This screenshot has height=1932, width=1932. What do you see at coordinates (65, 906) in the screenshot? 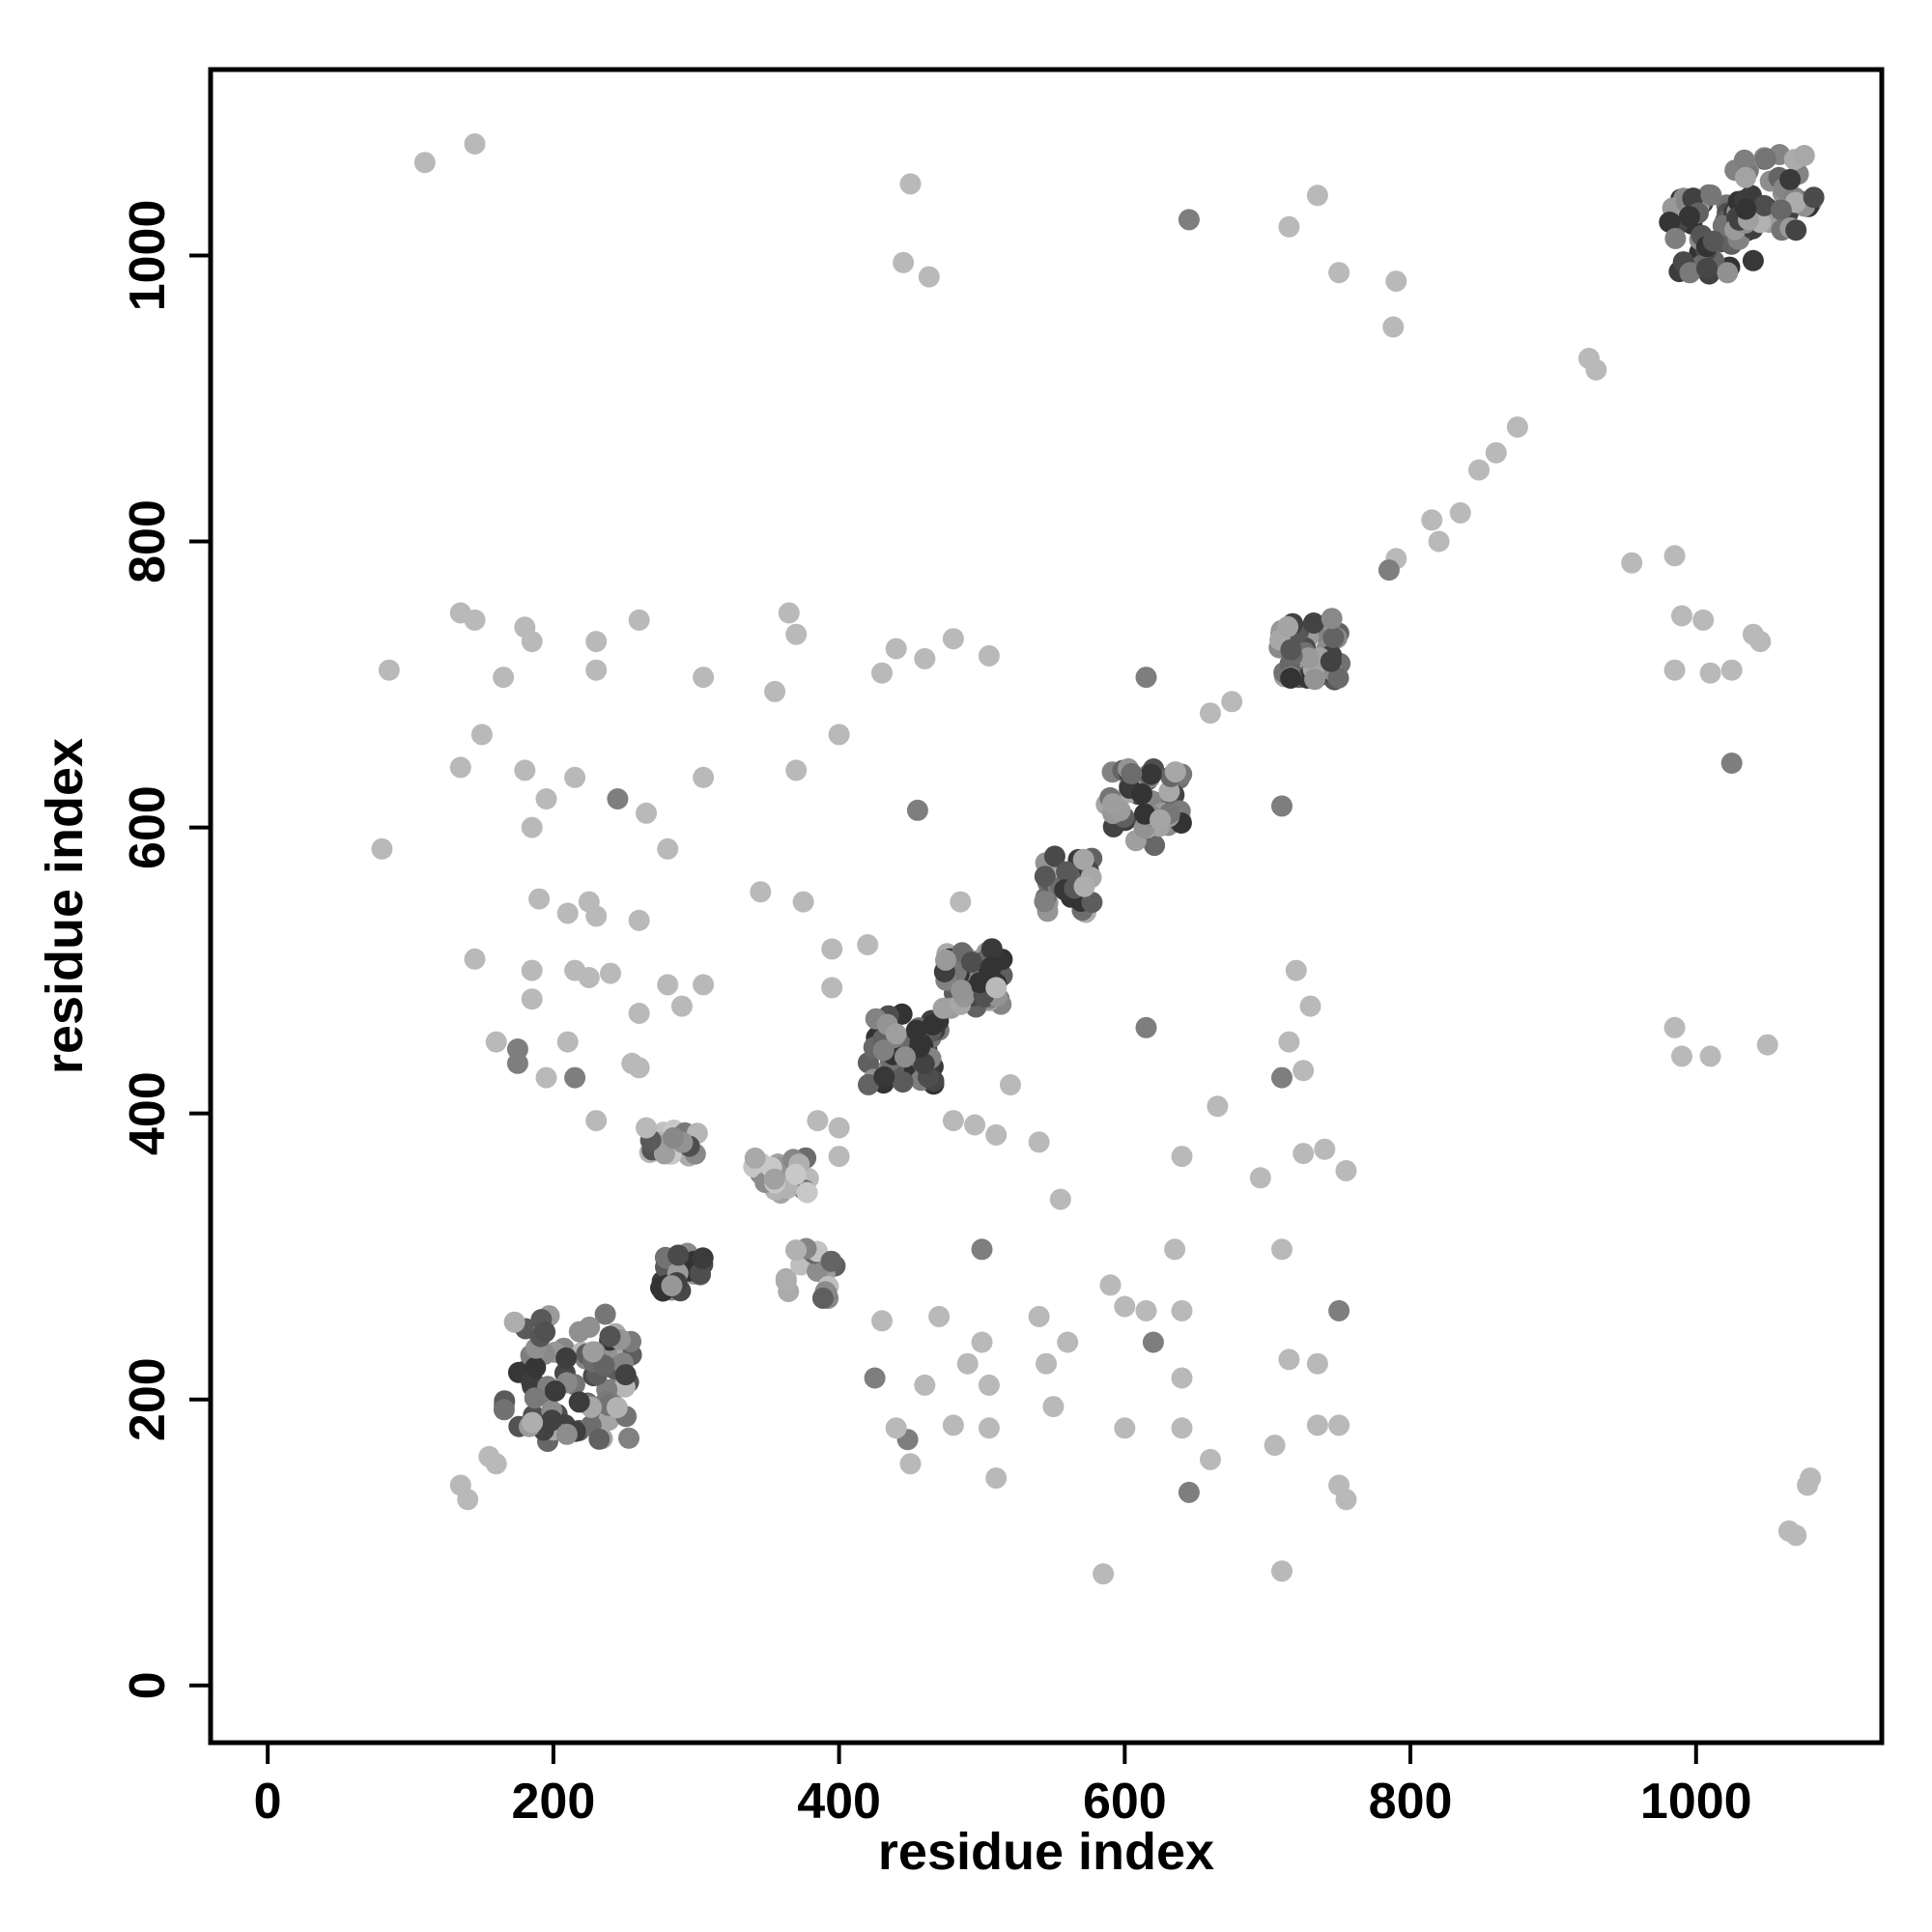
I see `y-axis-title: residue index` at bounding box center [65, 906].